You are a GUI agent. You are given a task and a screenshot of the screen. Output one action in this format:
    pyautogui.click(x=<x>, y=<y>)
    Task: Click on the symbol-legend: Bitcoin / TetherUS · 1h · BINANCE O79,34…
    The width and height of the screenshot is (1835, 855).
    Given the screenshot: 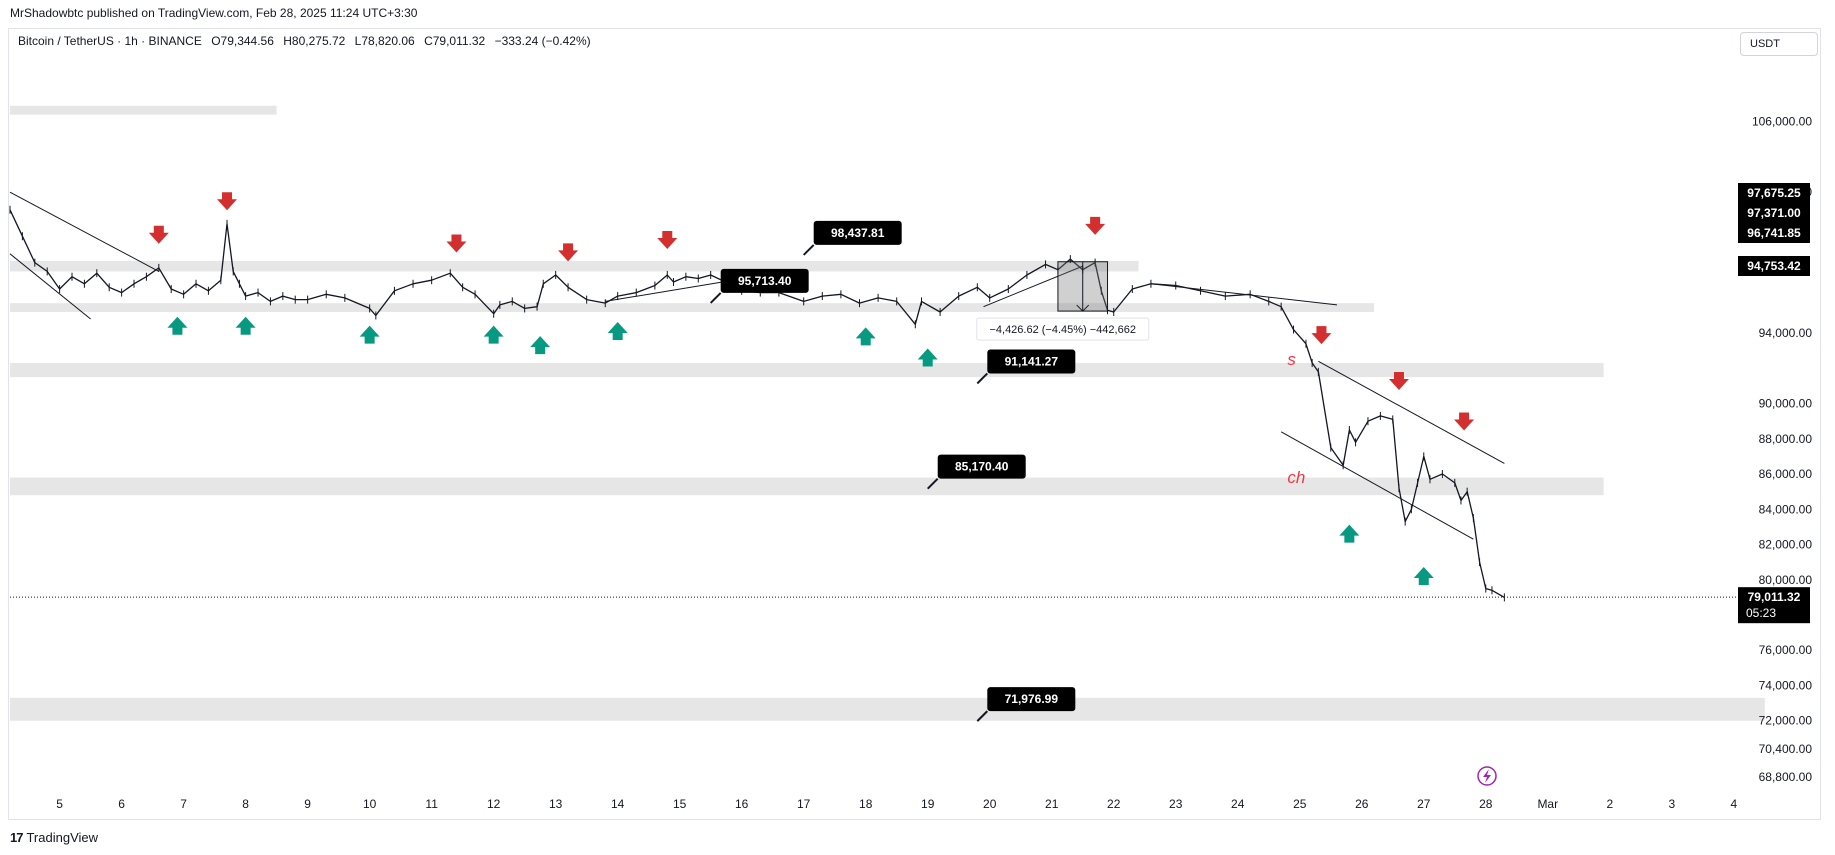 What is the action you would take?
    pyautogui.click(x=307, y=41)
    